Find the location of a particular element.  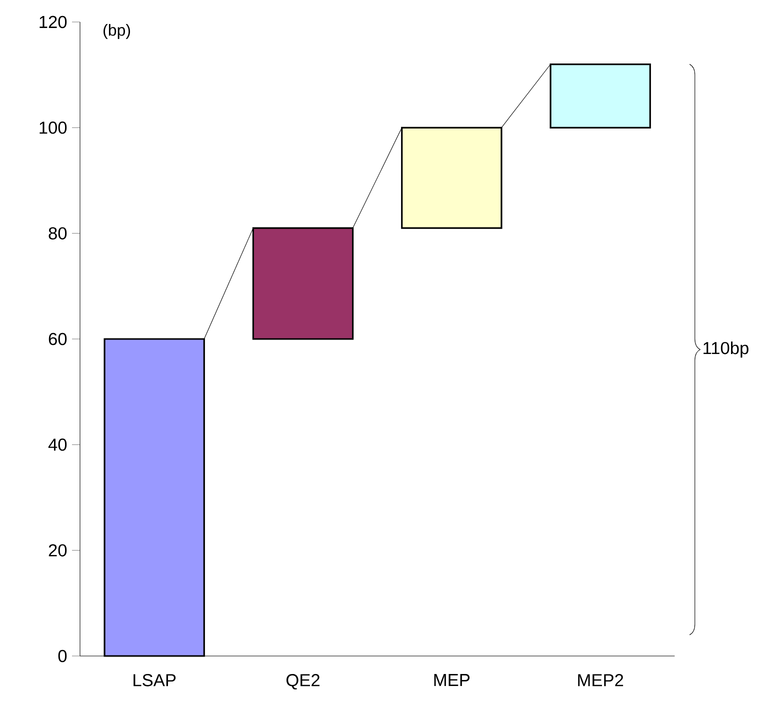

text: 110bp is located at coordinates (726, 349).